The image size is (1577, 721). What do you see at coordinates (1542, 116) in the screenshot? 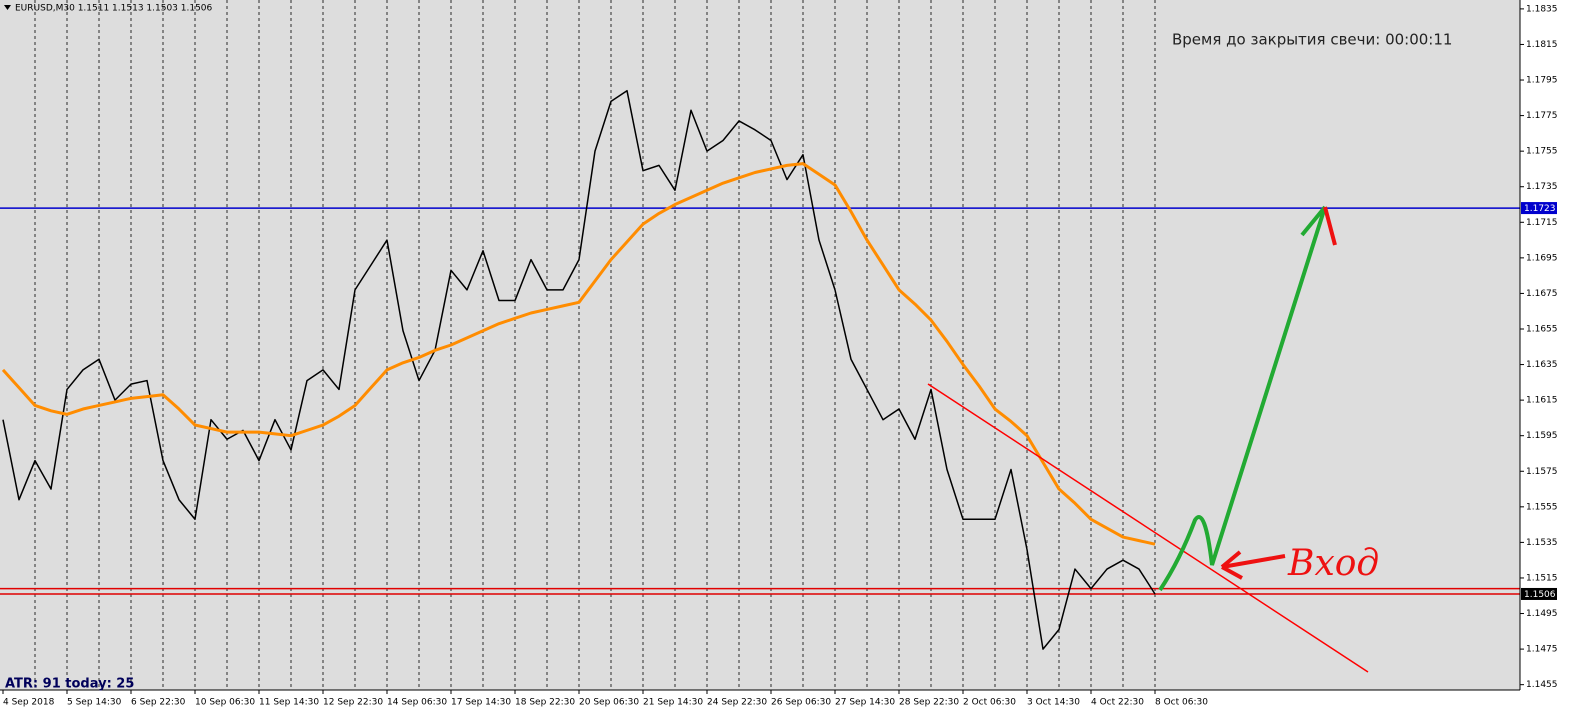
I see `y-tick-label: 1.1775` at bounding box center [1542, 116].